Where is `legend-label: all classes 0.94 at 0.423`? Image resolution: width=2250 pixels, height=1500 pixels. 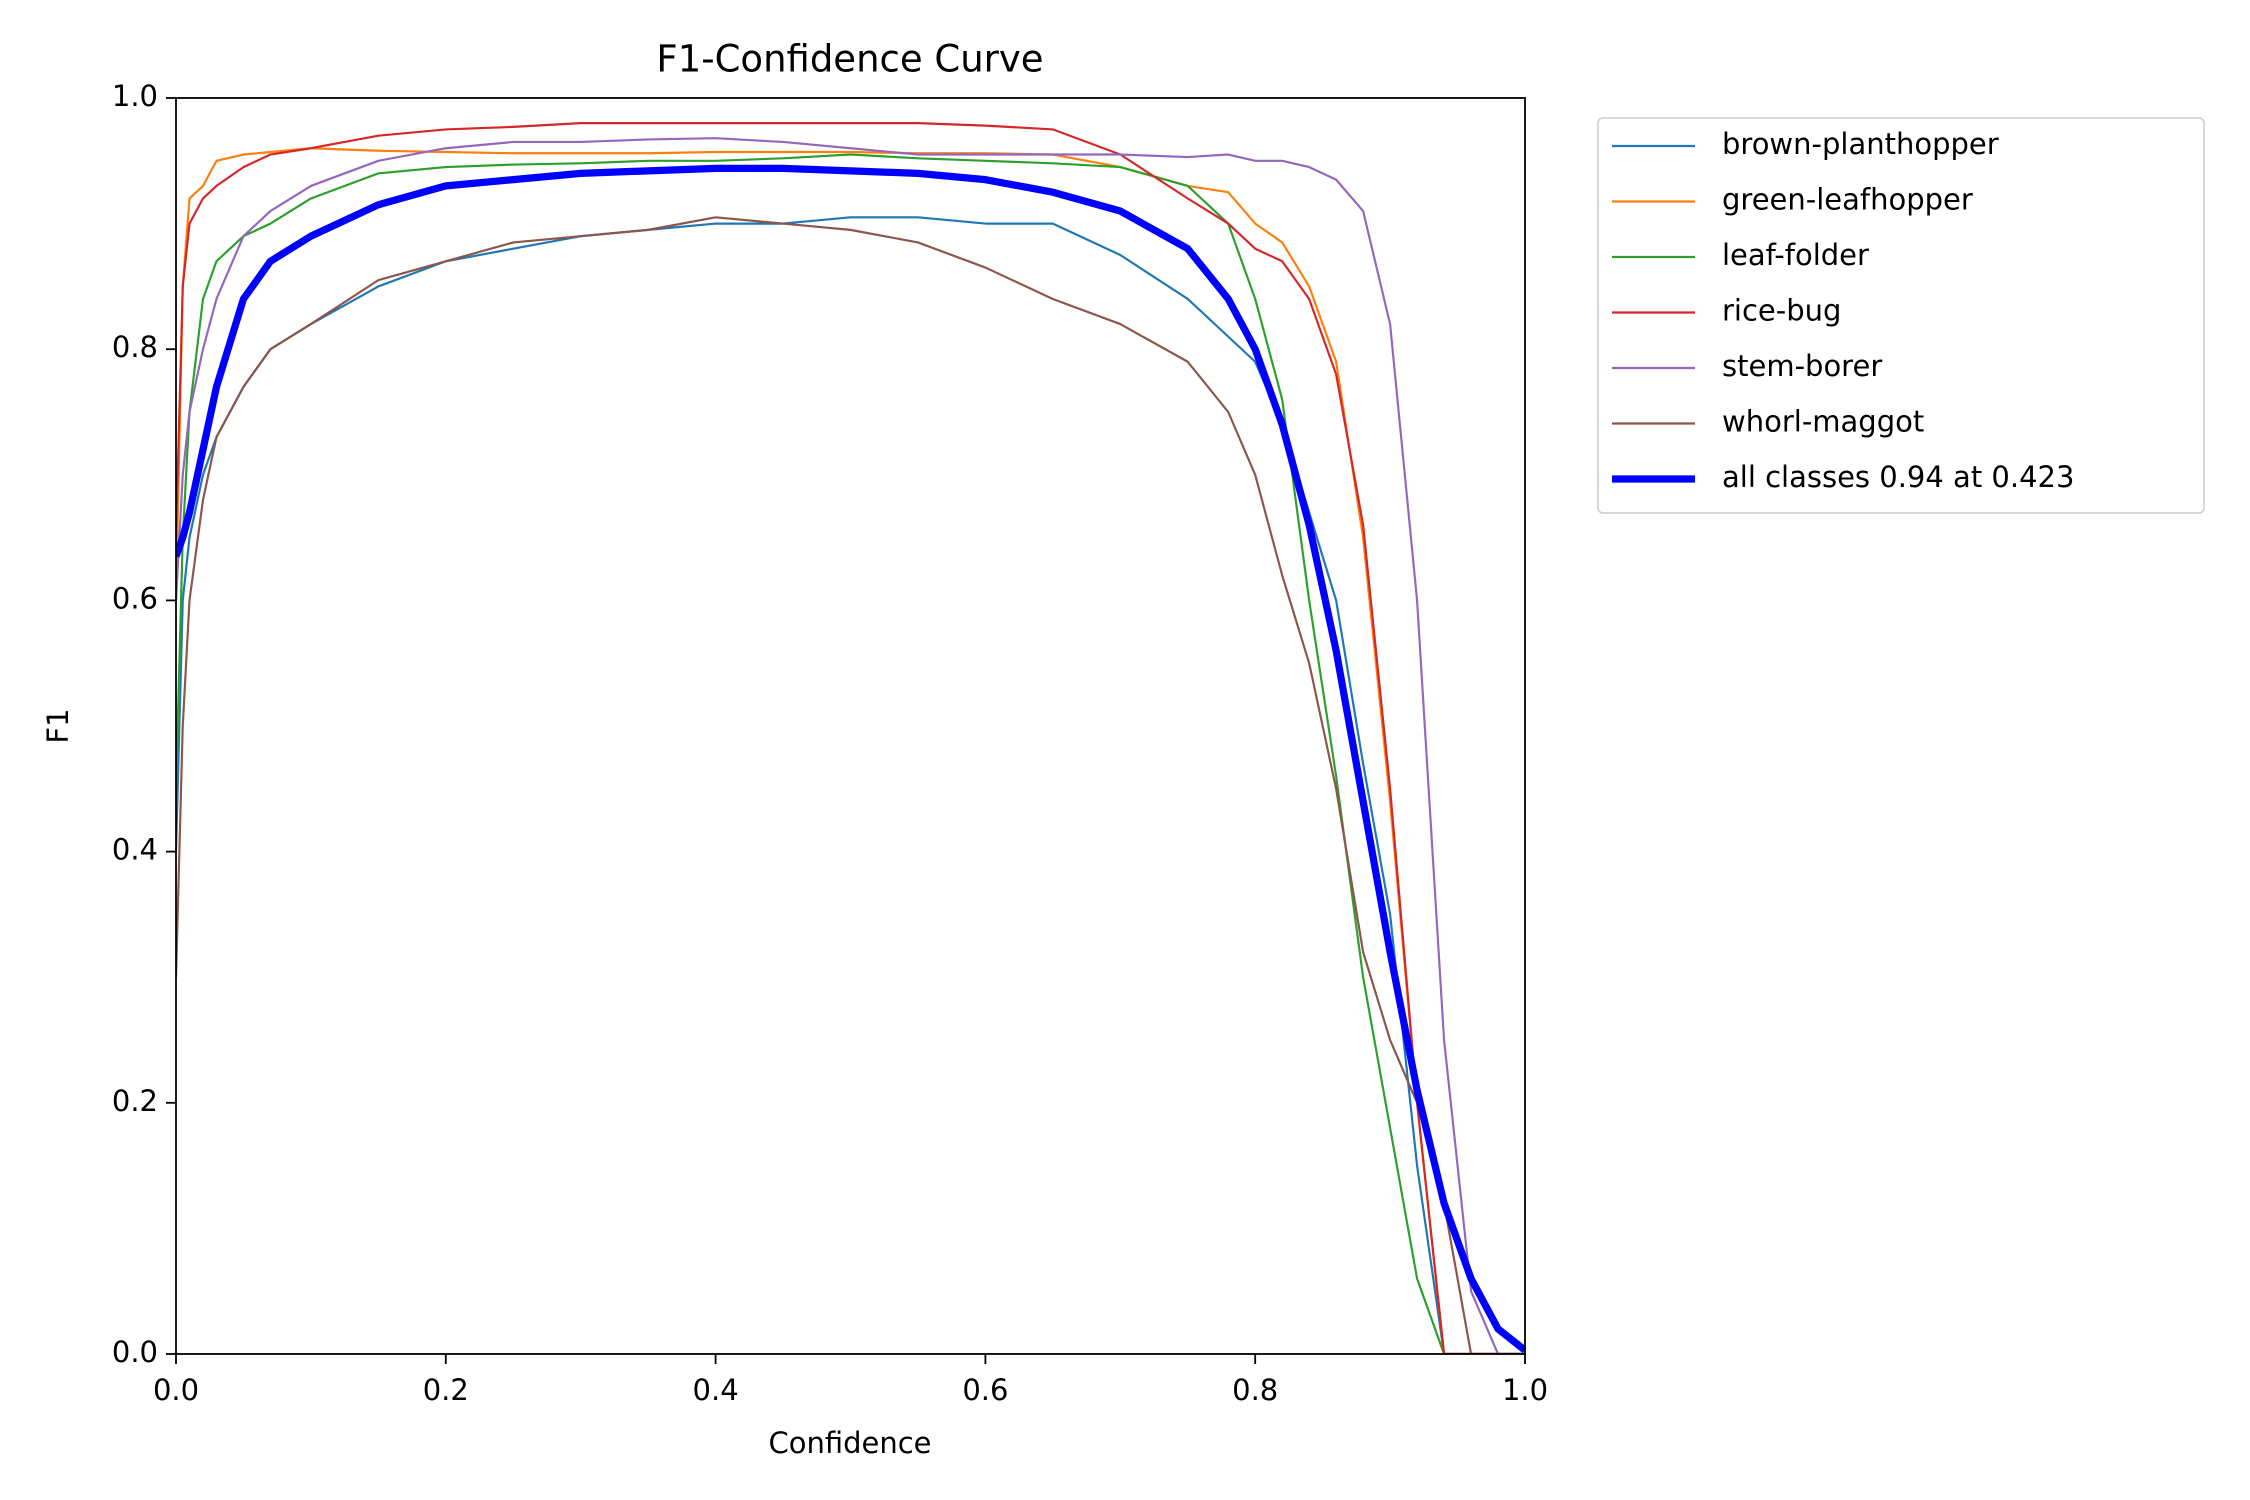
legend-label: all classes 0.94 at 0.423 is located at coordinates (1898, 477).